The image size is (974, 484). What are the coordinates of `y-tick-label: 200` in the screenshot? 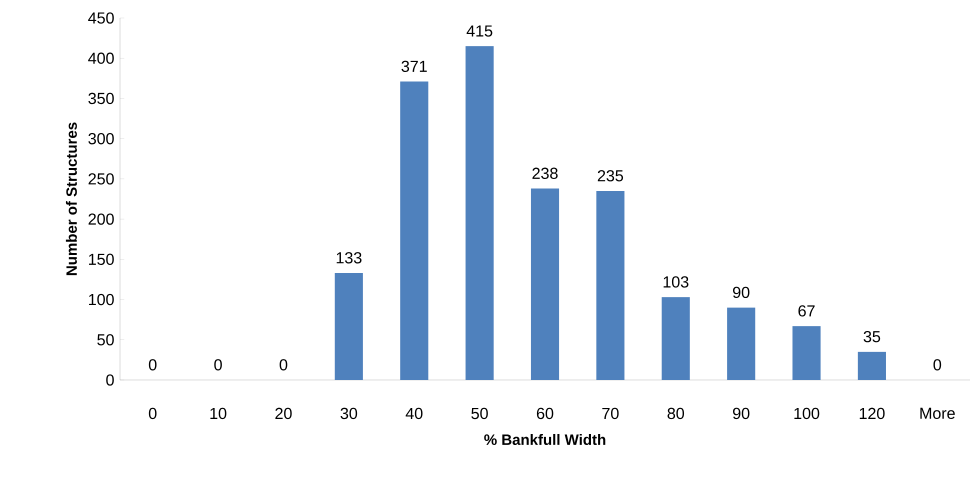 It's located at (101, 219).